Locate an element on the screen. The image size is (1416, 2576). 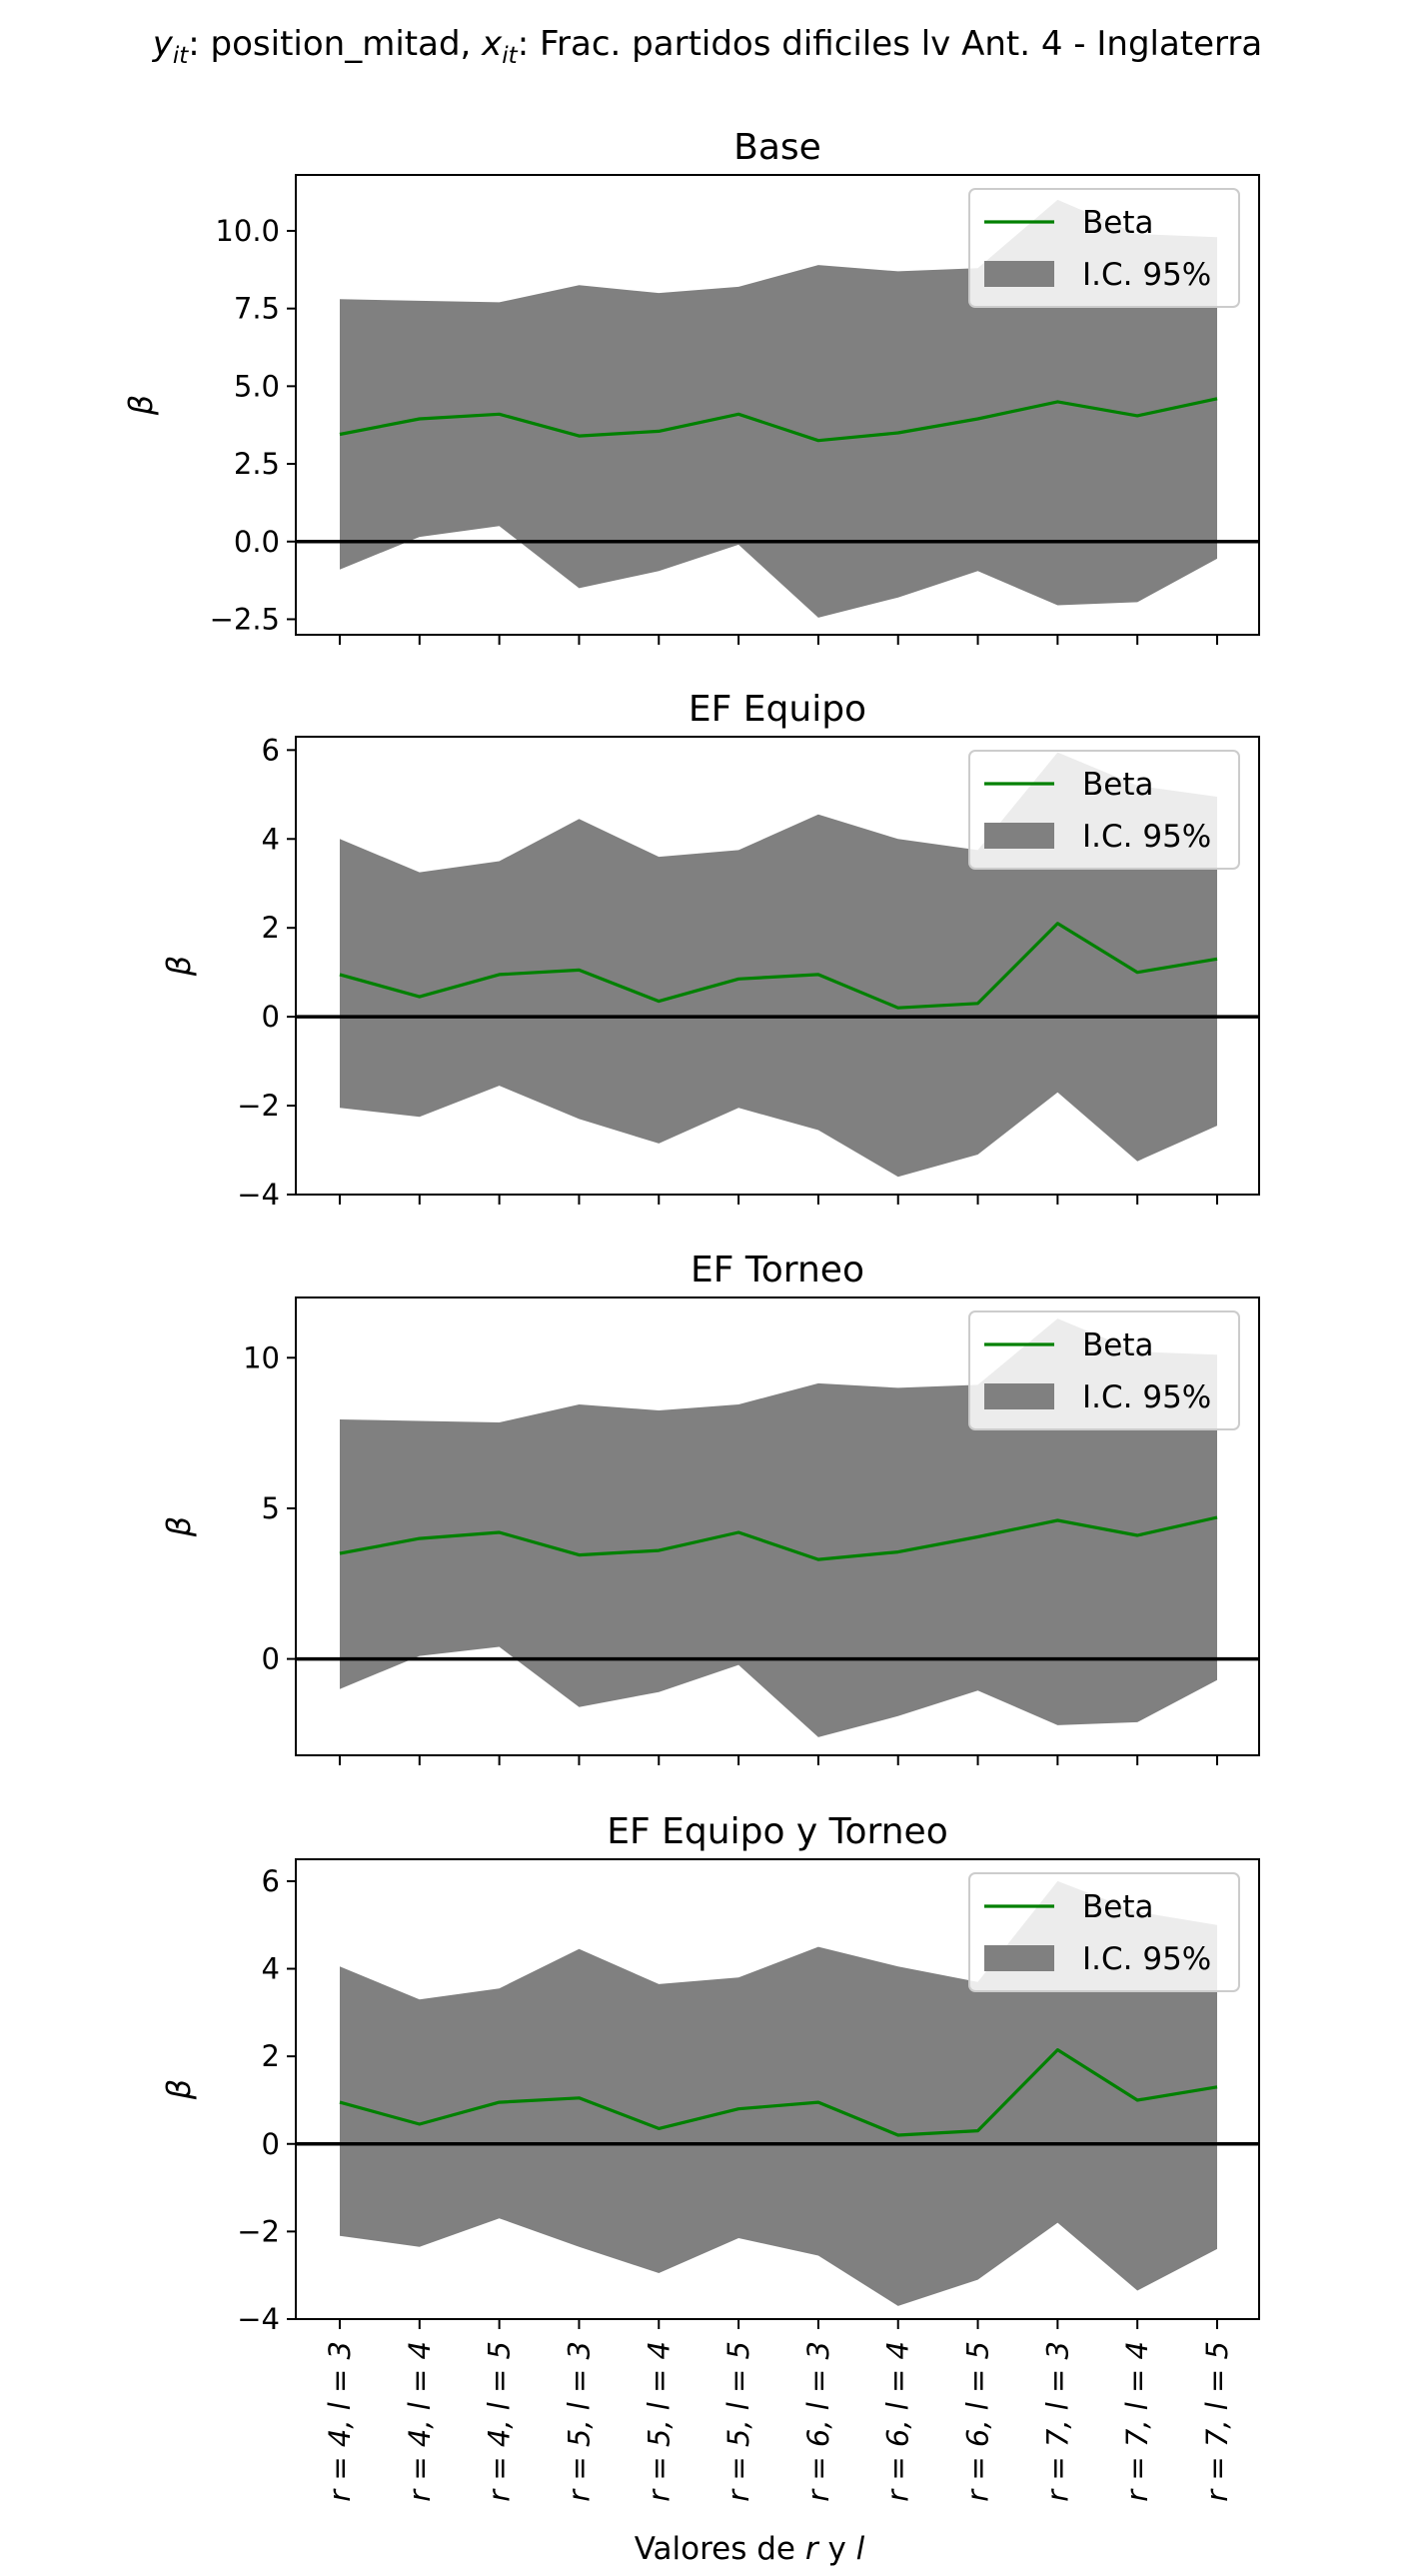
x-tick-label: r = 6, l = 3 is located at coordinates (818, 2421).